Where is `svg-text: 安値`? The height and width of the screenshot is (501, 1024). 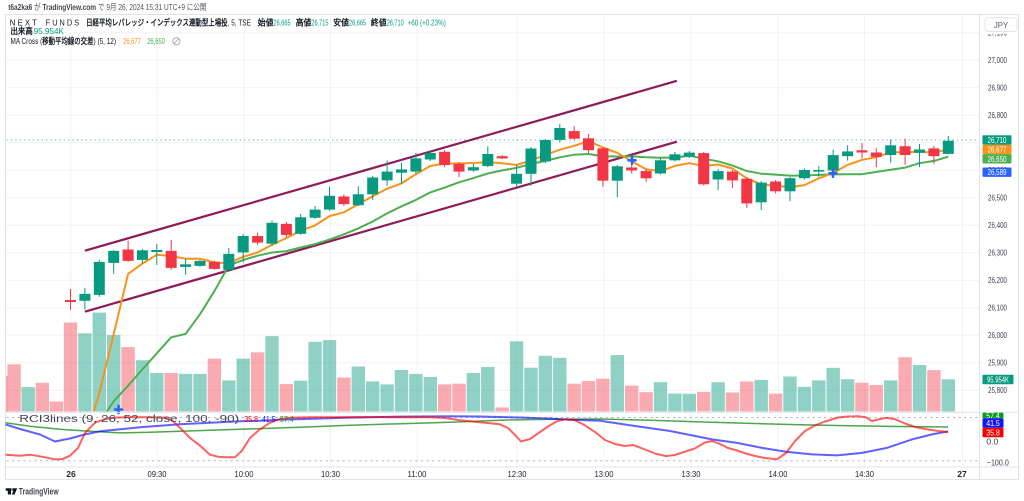
svg-text: 安値 is located at coordinates (341, 21).